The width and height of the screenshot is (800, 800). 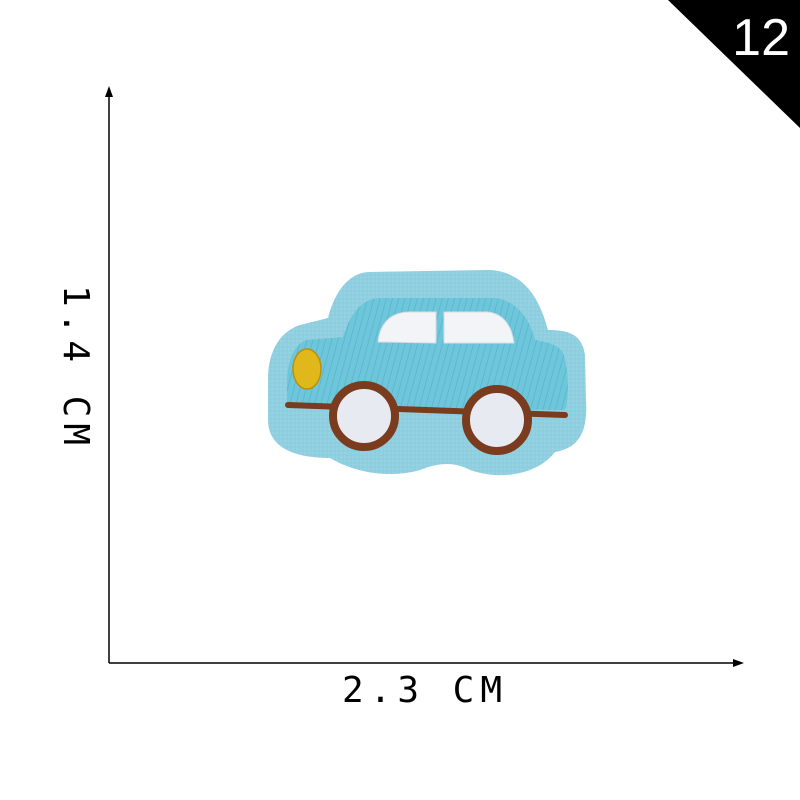 I want to click on car-window-rear, so click(x=479, y=327).